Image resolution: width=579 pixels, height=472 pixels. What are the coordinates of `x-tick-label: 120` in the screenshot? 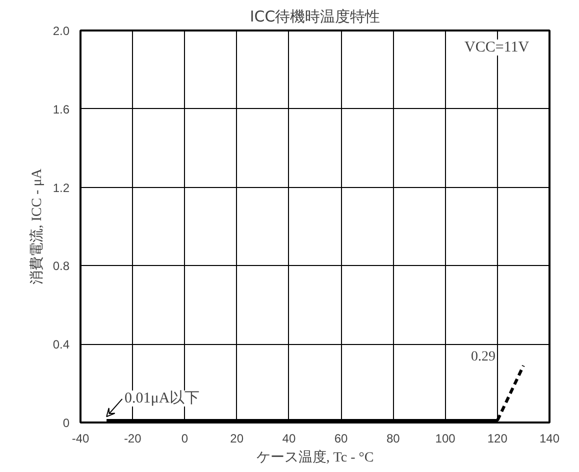 It's located at (497, 439).